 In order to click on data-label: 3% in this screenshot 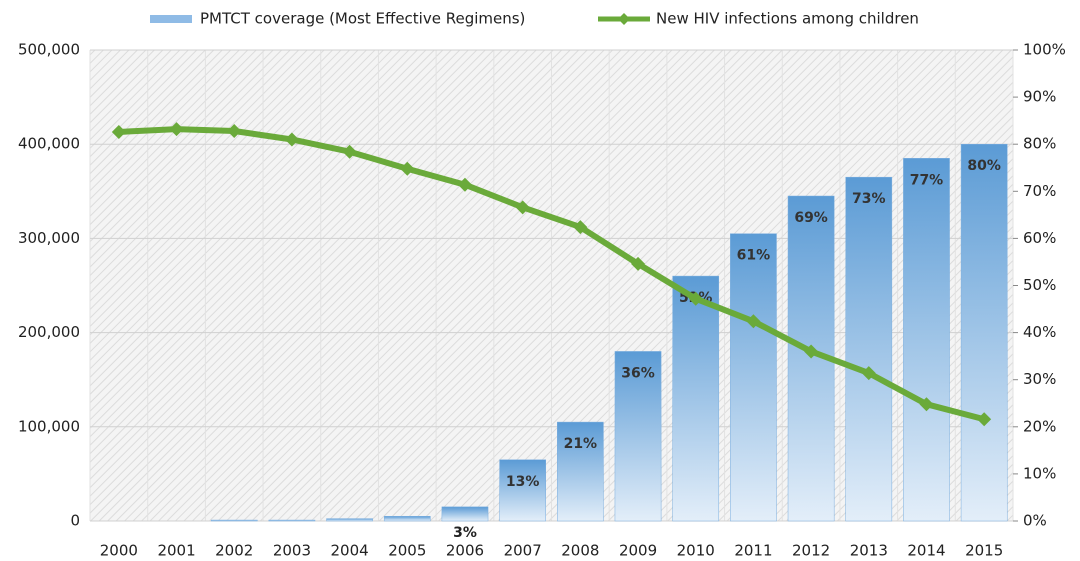, I will do `click(465, 533)`.